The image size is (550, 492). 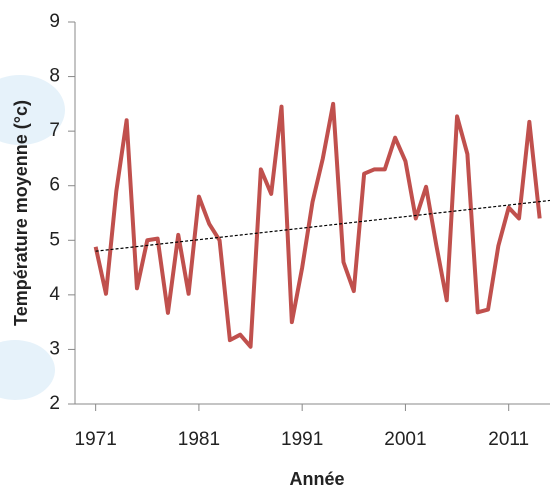 What do you see at coordinates (54, 348) in the screenshot?
I see `y-tick-label: 3` at bounding box center [54, 348].